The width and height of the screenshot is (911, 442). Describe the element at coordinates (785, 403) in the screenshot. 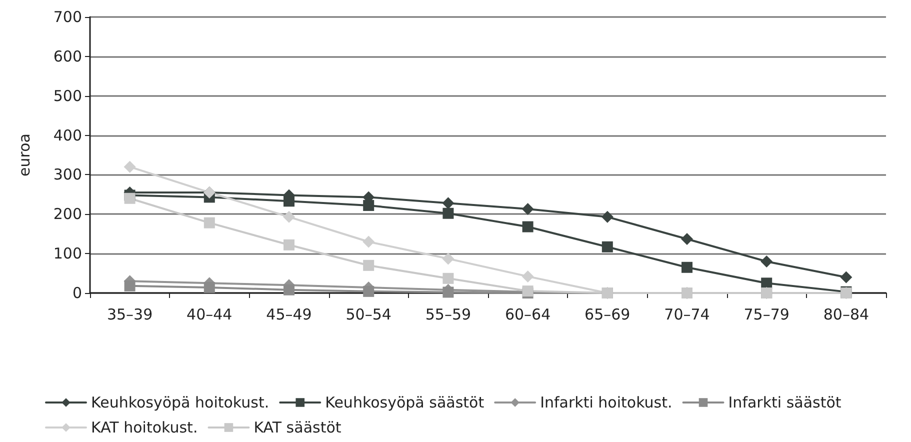

I see `legend-label: Infarkti säästöt` at that location.